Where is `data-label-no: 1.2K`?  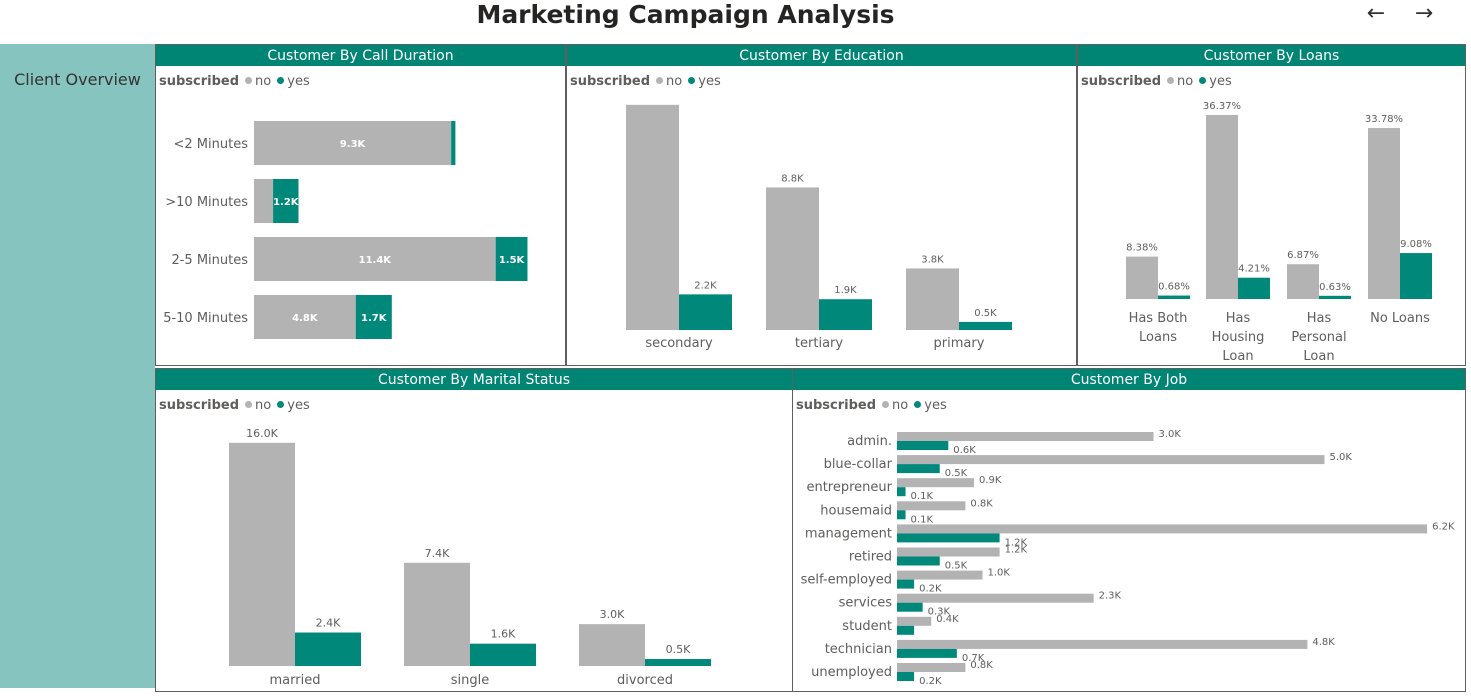
data-label-no: 1.2K is located at coordinates (1016, 550).